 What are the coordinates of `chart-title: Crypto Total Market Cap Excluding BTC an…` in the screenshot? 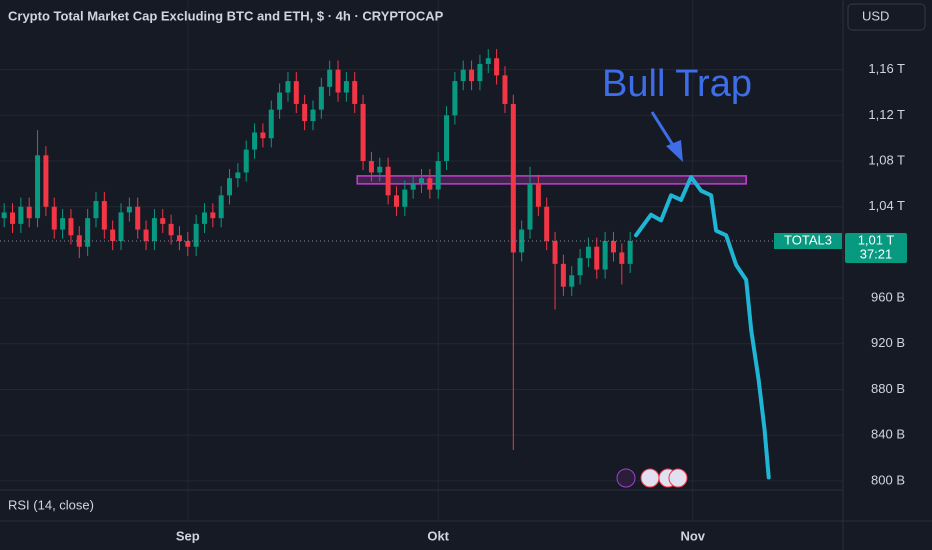 It's located at (226, 15).